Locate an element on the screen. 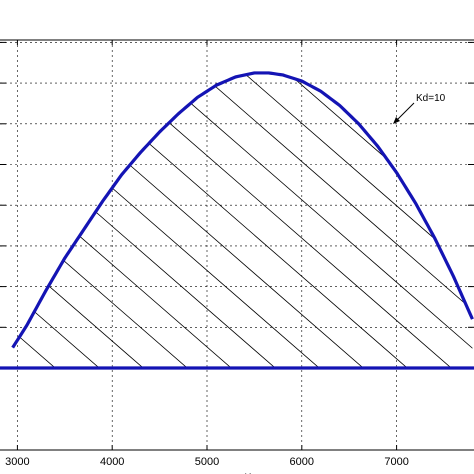 Image resolution: width=474 pixels, height=474 pixels. x-axis-title: Kp is located at coordinates (250, 473).